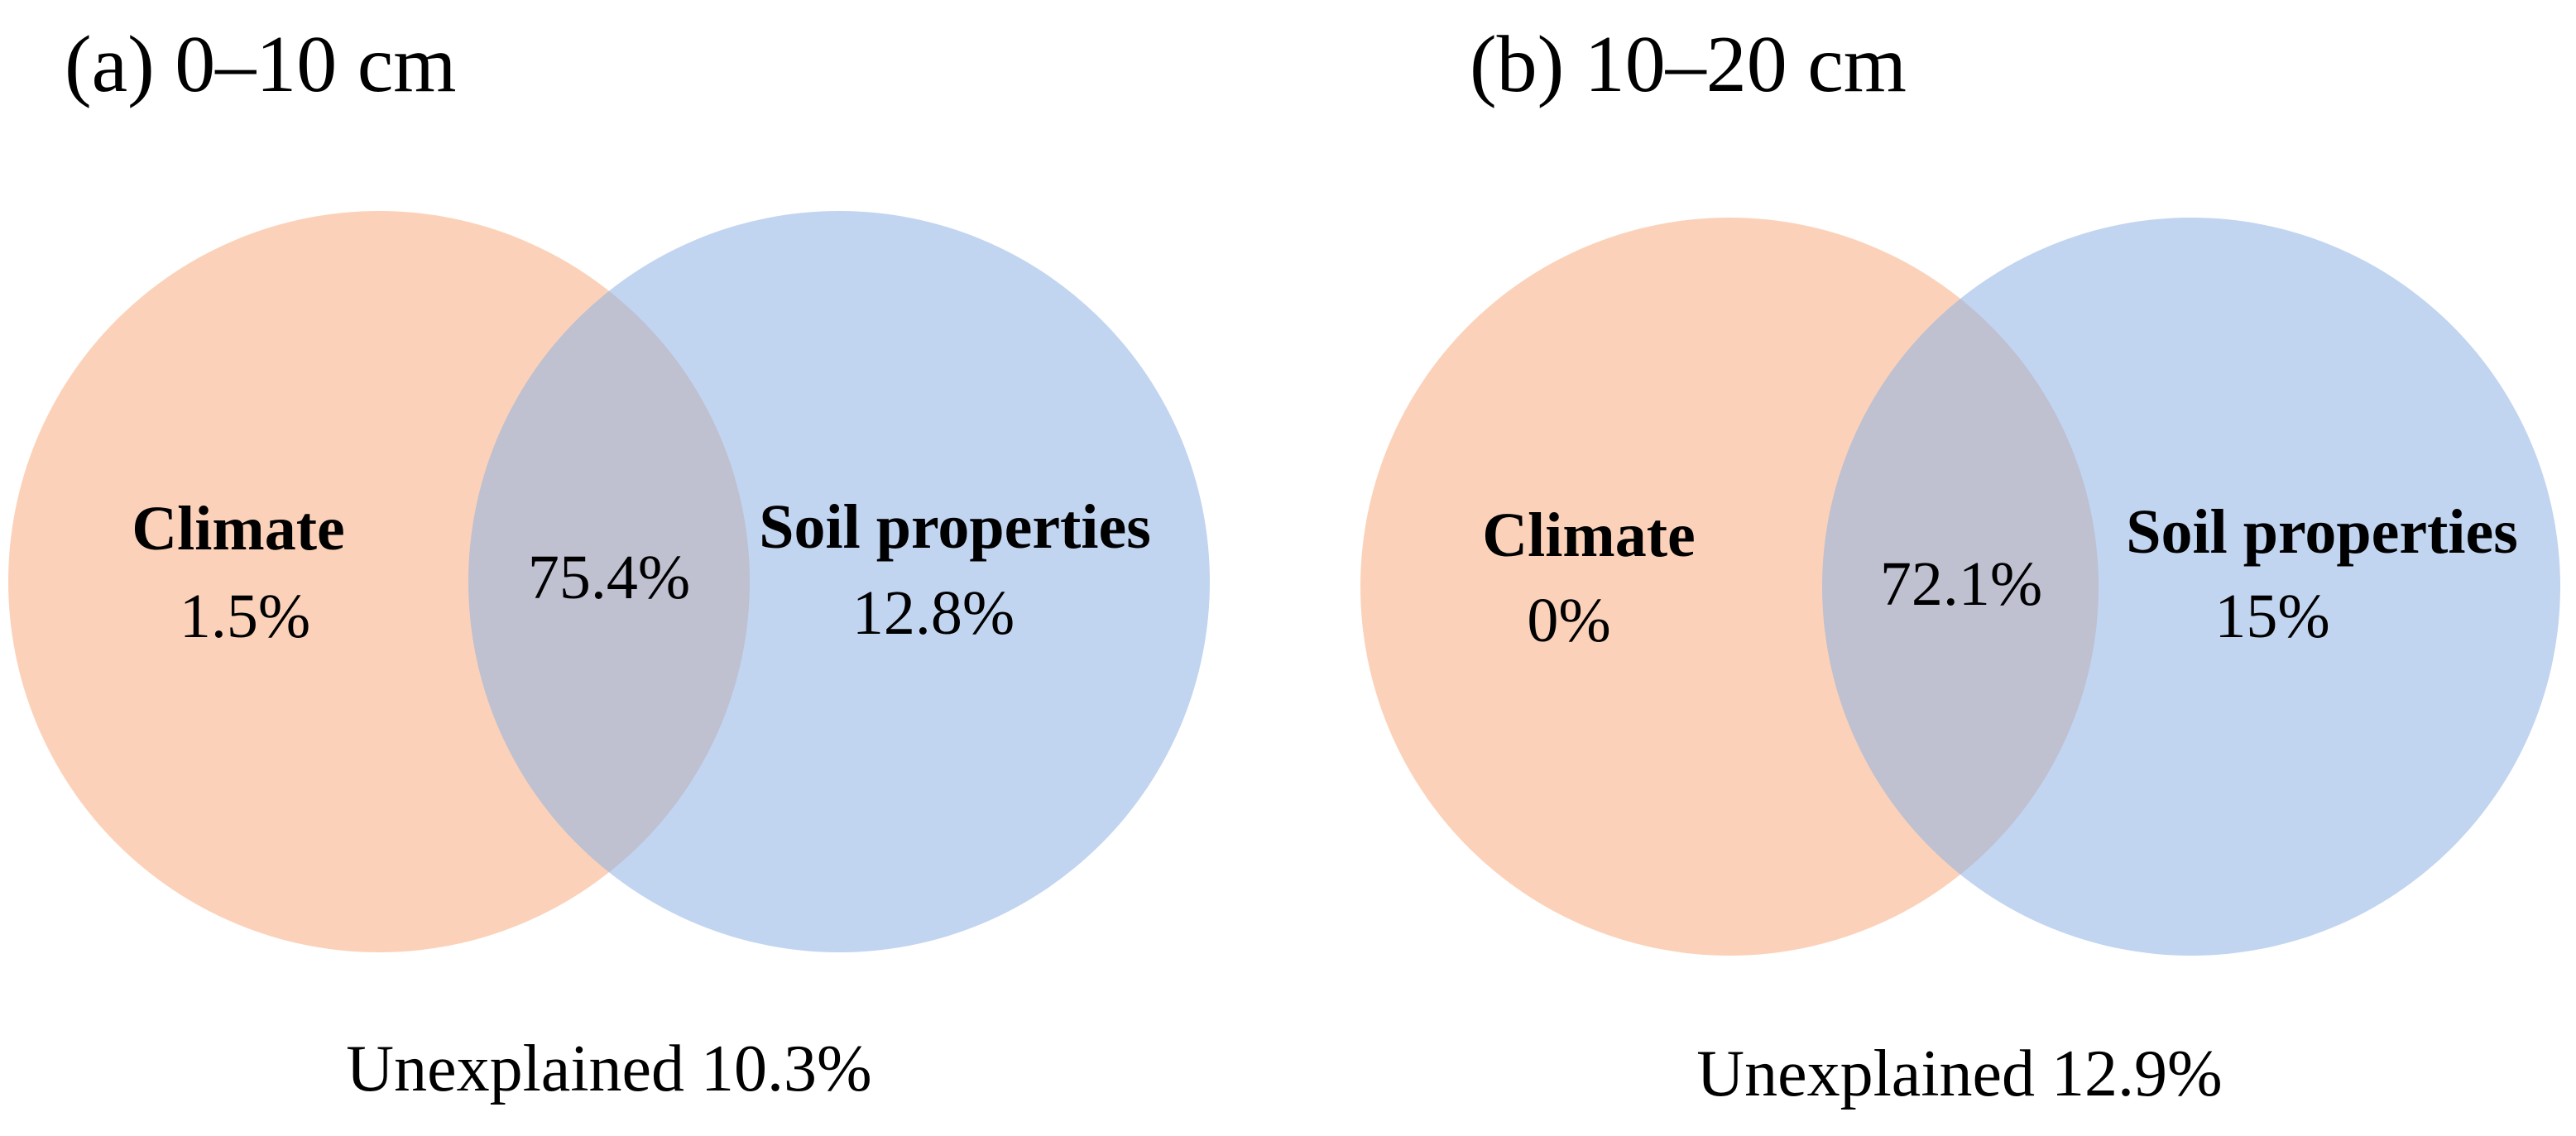 This screenshot has height=1136, width=2576. What do you see at coordinates (2322, 532) in the screenshot?
I see `panel-b-soil-label: Soil properties` at bounding box center [2322, 532].